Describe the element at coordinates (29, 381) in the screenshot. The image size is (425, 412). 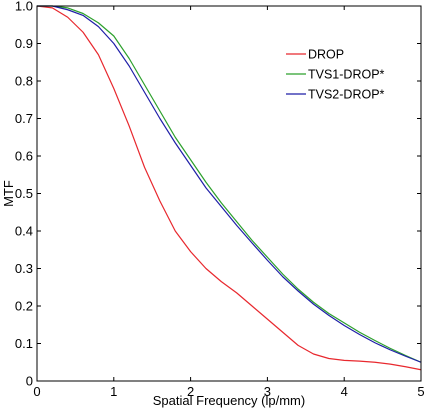
I see `y-tick-label: 0` at that location.